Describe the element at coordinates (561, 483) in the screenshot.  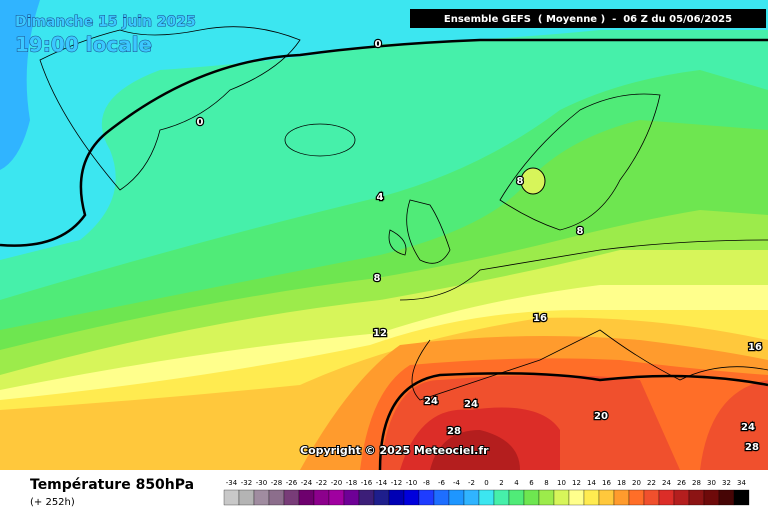
I see `scale-label: 10` at that location.